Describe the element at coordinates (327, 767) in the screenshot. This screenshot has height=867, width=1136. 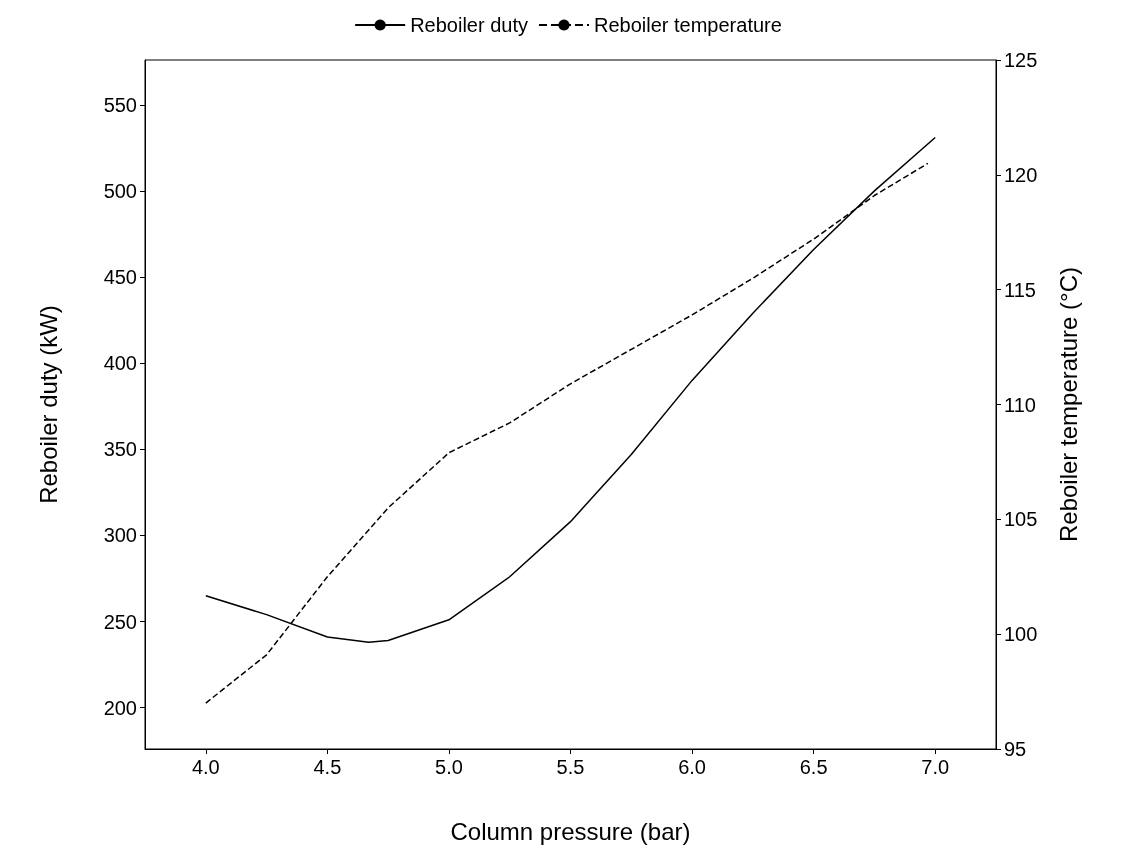
I see `x-tick-label: 4.5` at that location.